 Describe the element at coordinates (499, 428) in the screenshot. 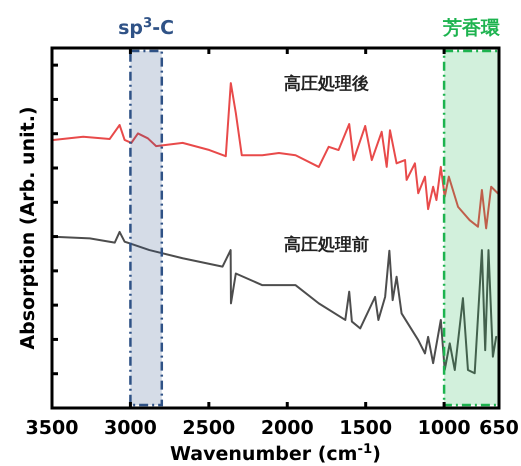

I see `x-tick-label: 650` at that location.